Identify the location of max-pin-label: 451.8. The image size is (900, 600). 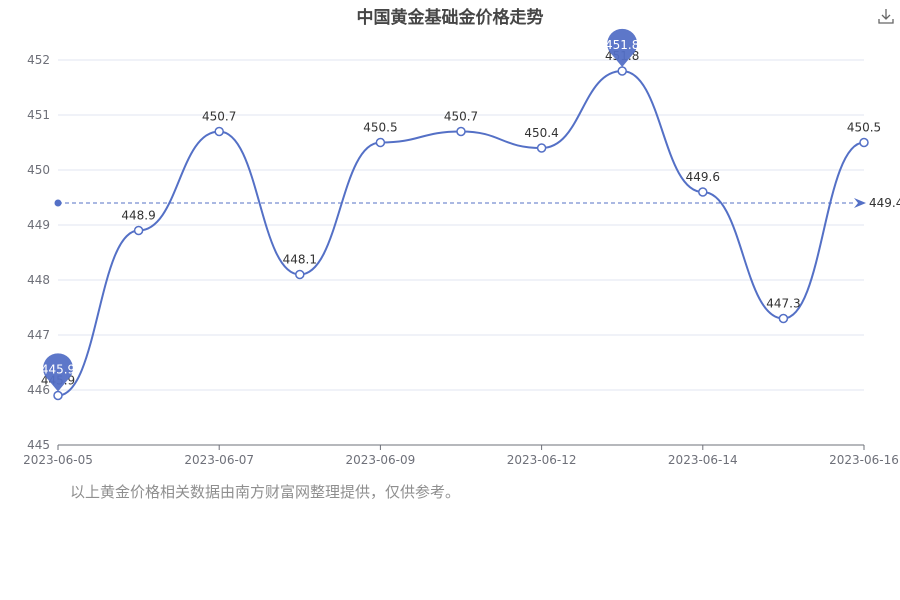
(622, 45).